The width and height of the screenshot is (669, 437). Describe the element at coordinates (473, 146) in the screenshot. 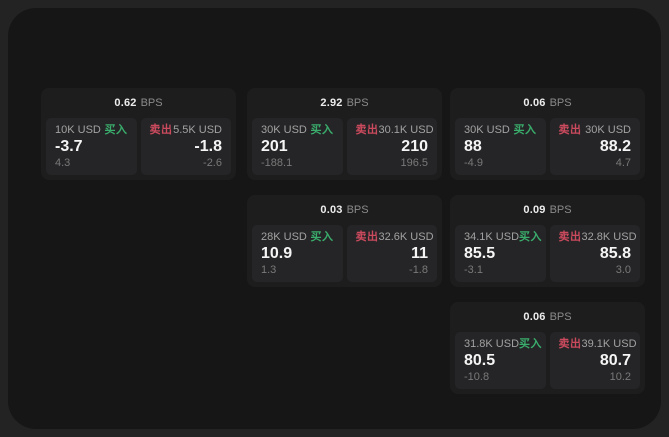

I see `buy-price: 88` at that location.